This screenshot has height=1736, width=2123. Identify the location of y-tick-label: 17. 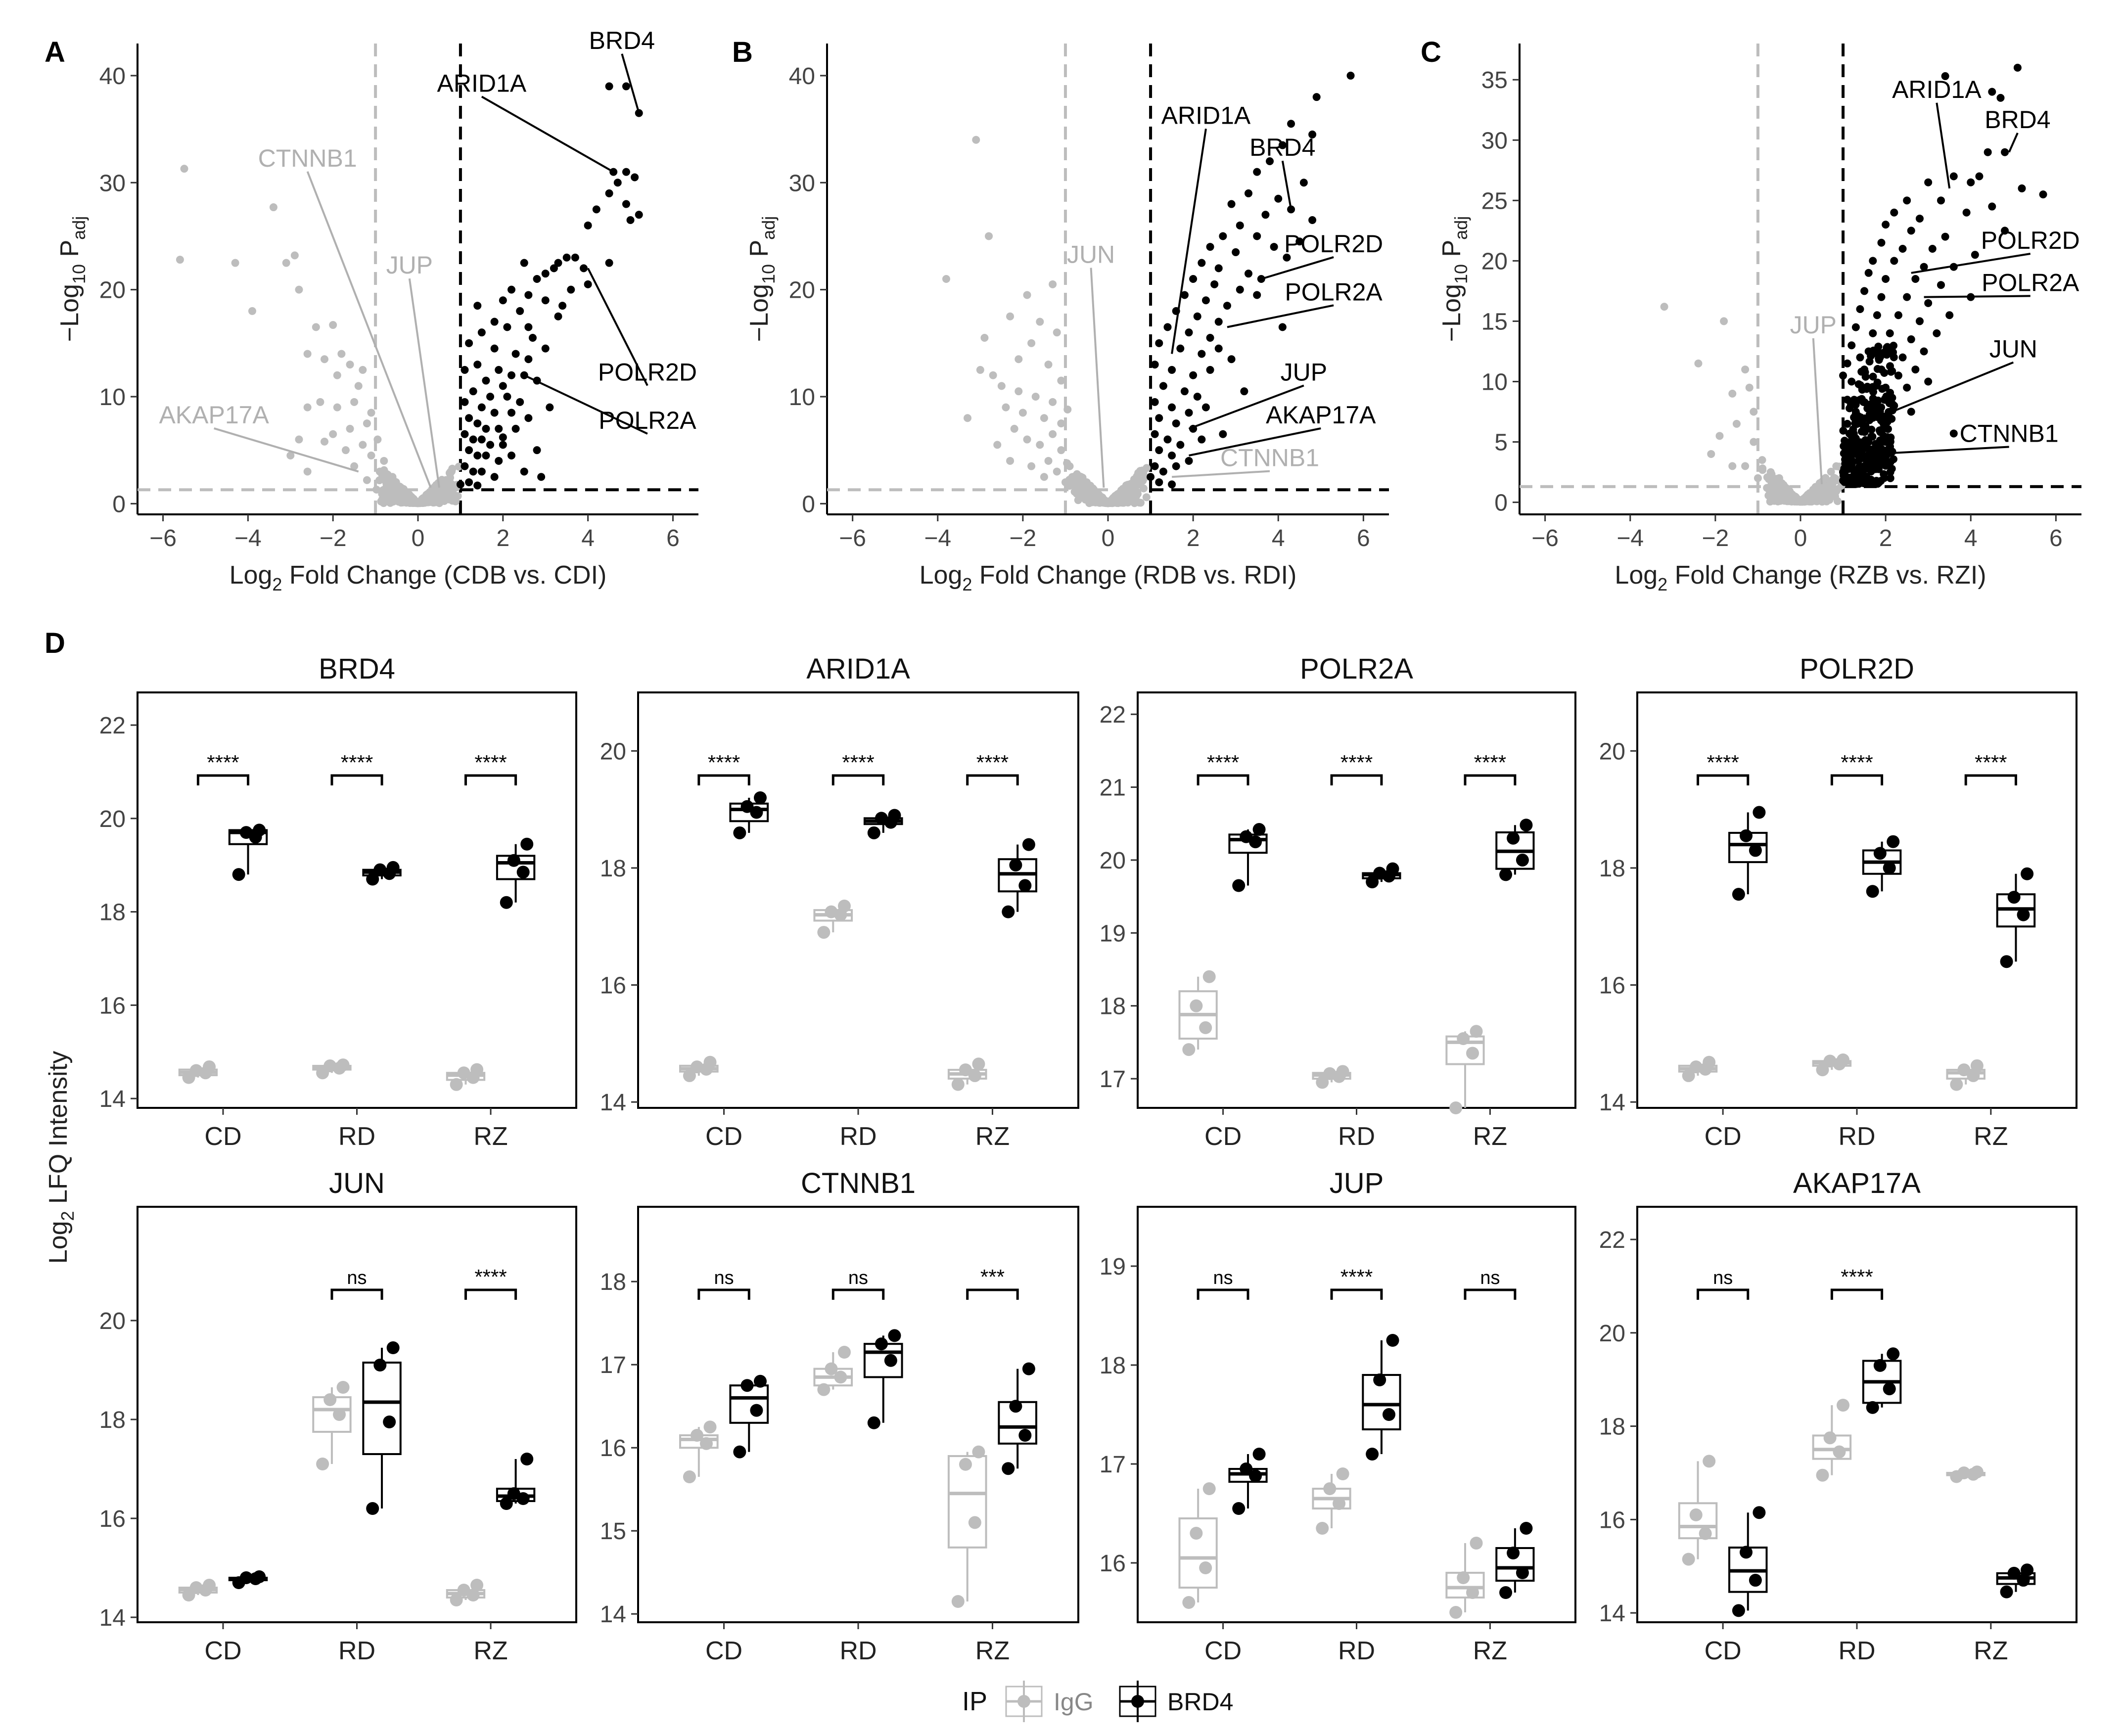
(613, 1365).